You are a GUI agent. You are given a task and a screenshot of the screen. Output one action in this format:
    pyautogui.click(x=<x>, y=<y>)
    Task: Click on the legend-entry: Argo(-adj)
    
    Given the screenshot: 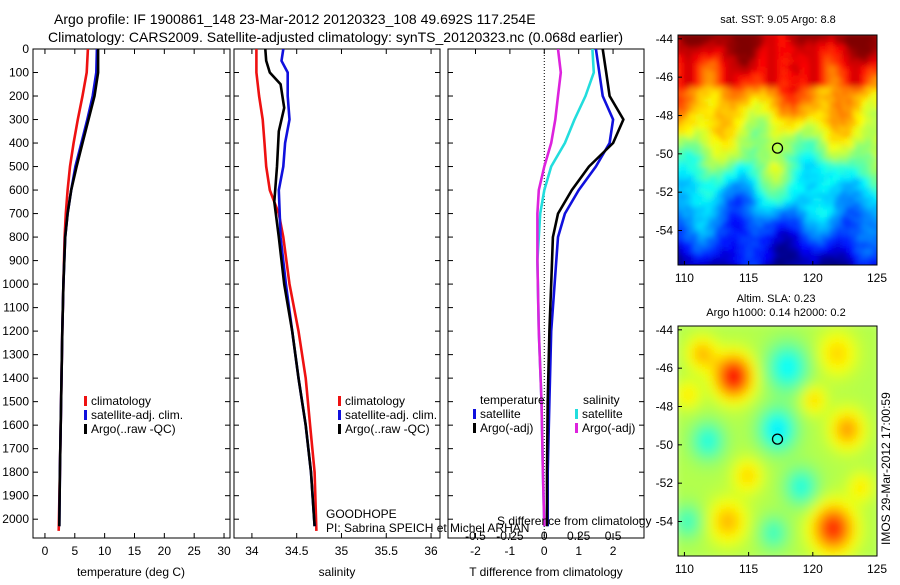 What is the action you would take?
    pyautogui.click(x=506, y=428)
    